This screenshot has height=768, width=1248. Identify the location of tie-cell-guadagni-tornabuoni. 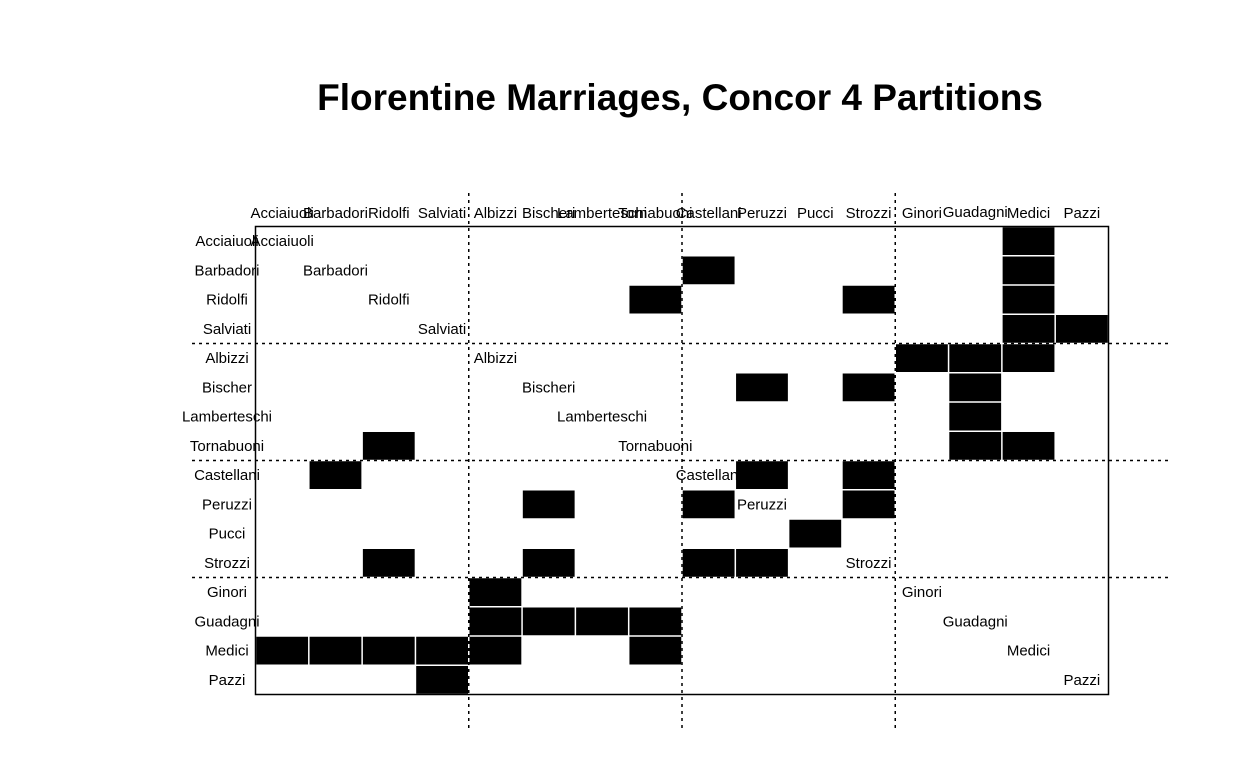
(655, 621).